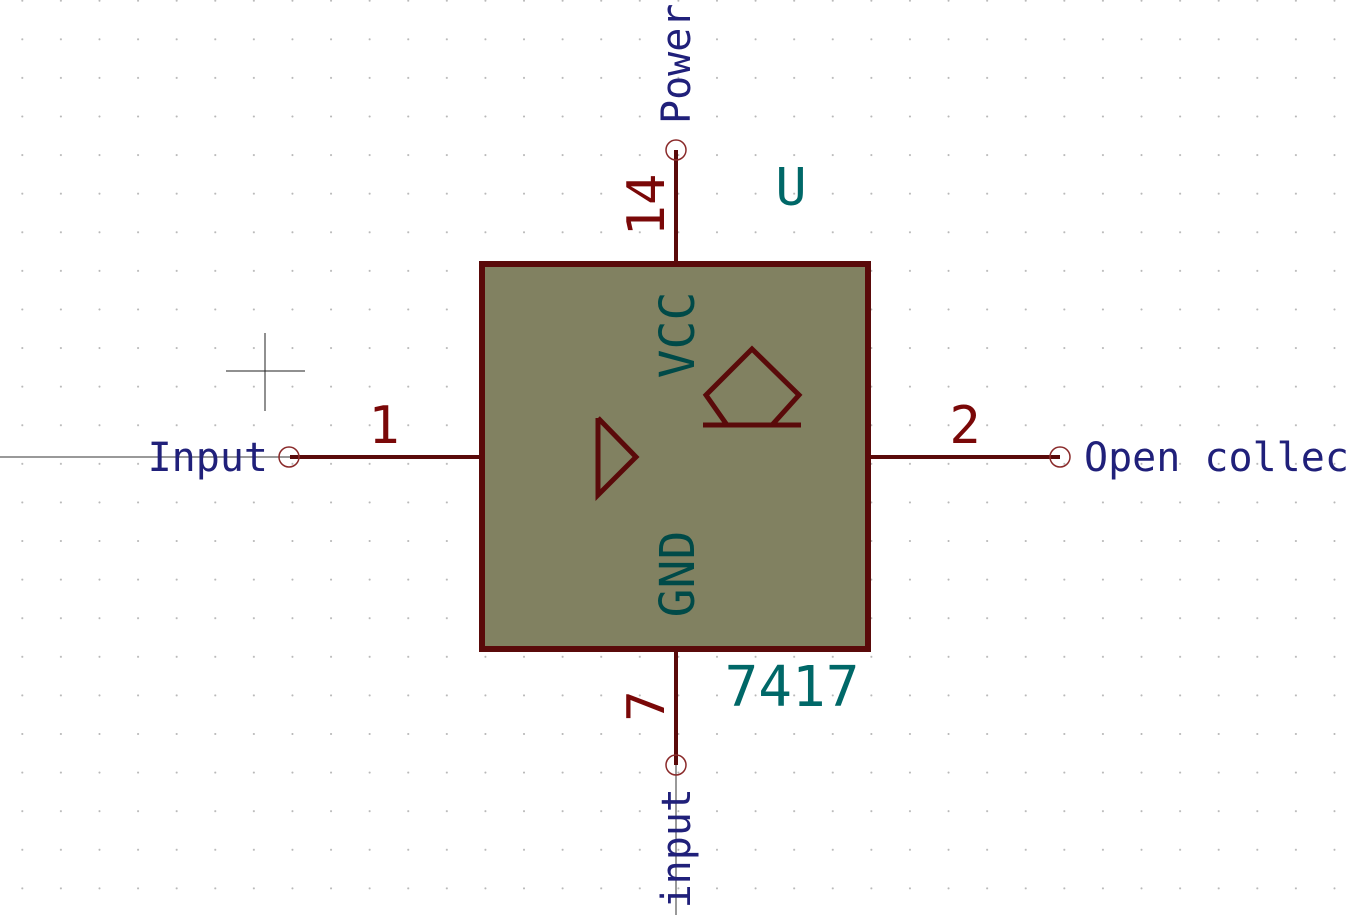 This screenshot has height=915, width=1351. Describe the element at coordinates (208, 458) in the screenshot. I see `net-label-input: Input` at that location.